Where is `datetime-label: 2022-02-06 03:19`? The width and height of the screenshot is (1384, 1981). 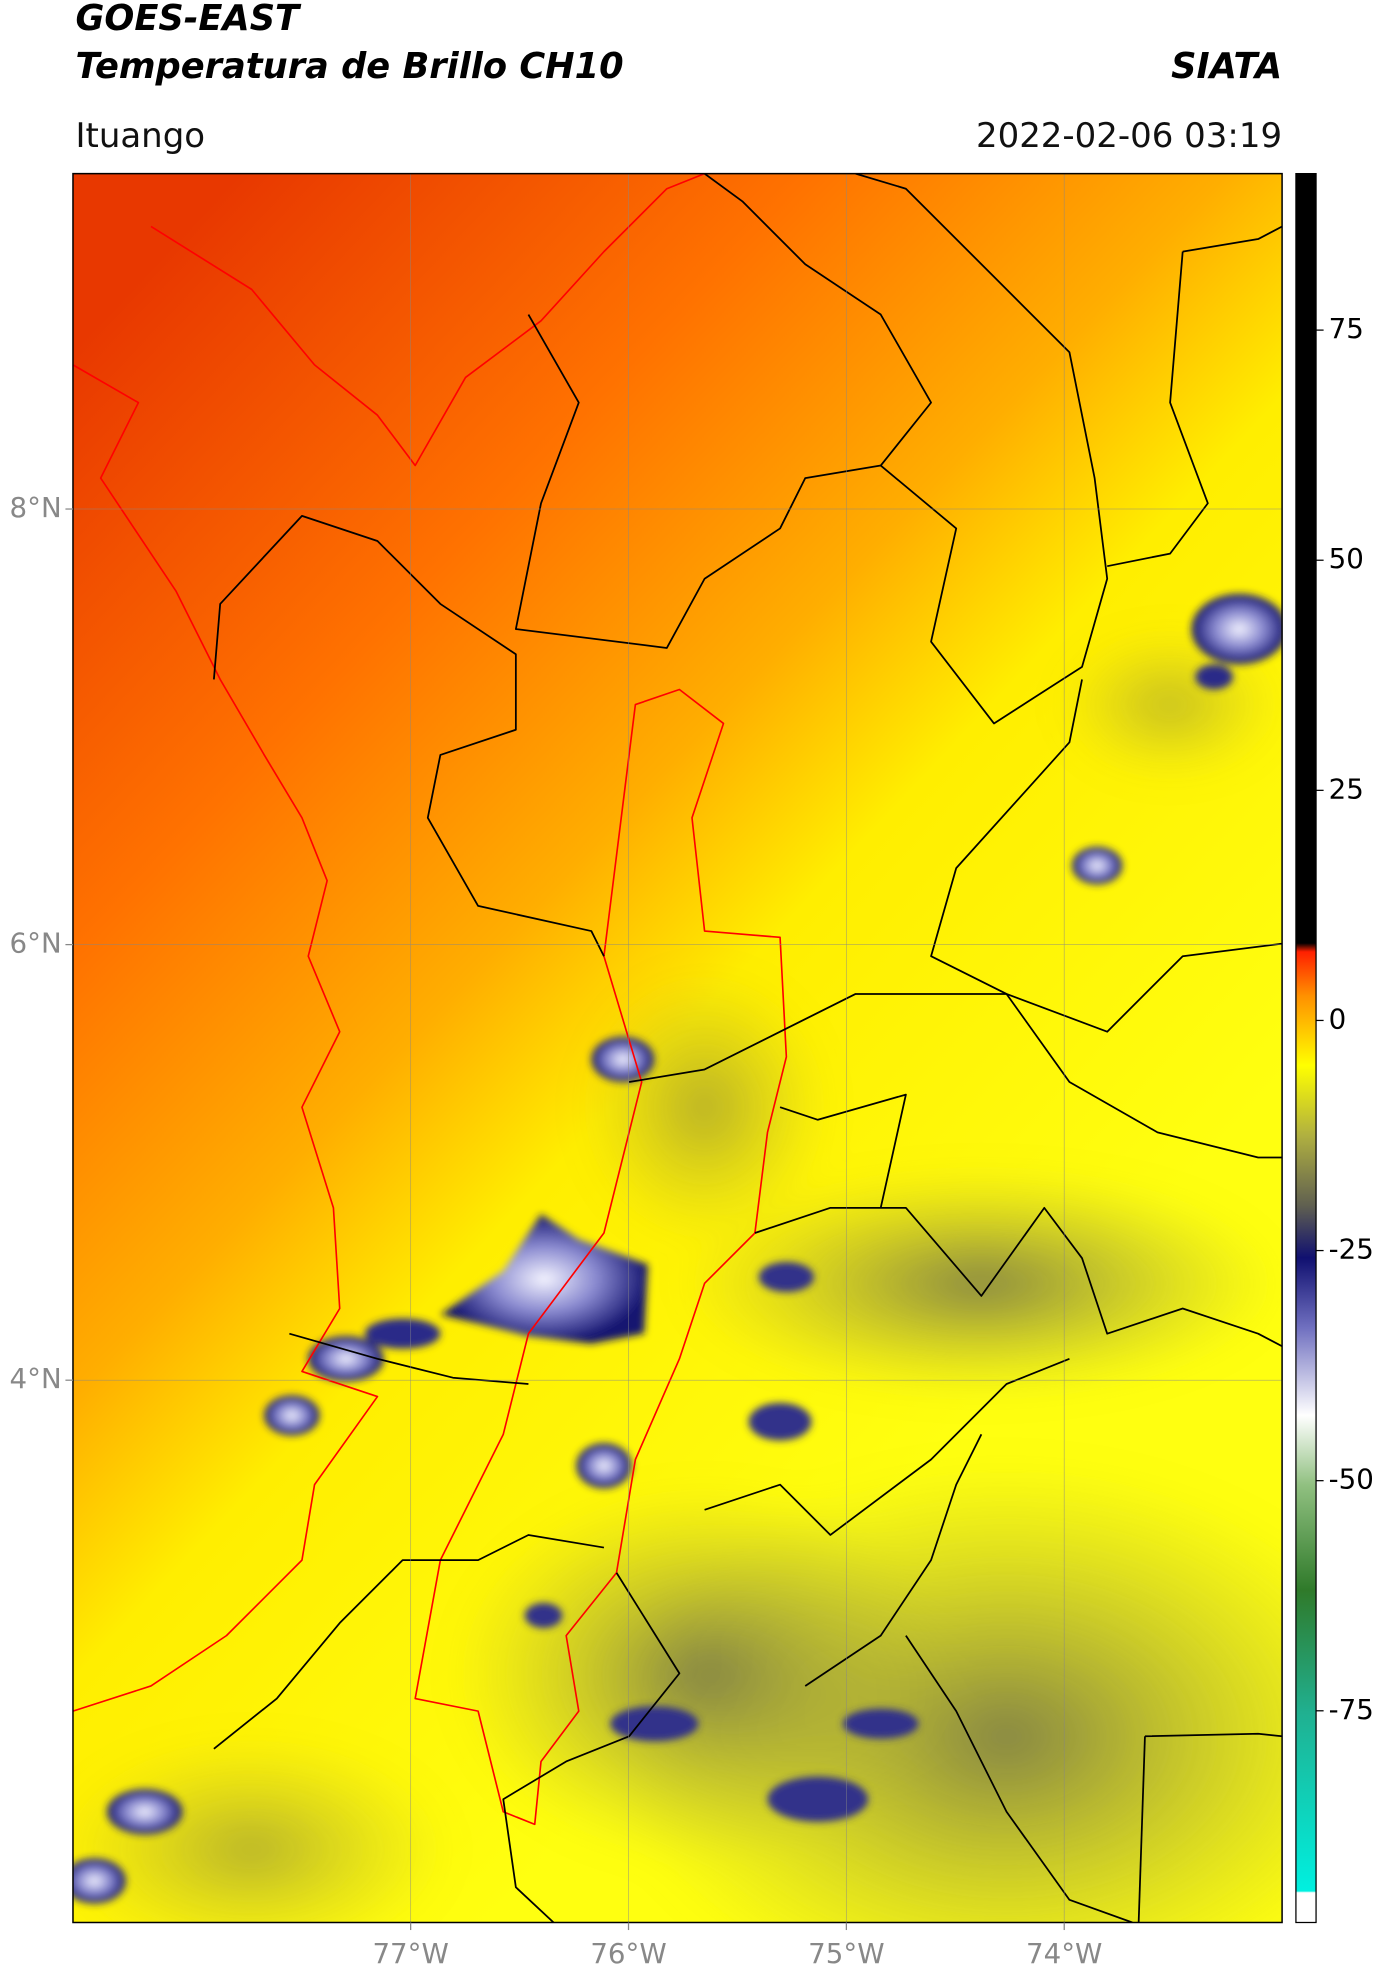 datetime-label: 2022-02-06 03:19 is located at coordinates (1129, 136).